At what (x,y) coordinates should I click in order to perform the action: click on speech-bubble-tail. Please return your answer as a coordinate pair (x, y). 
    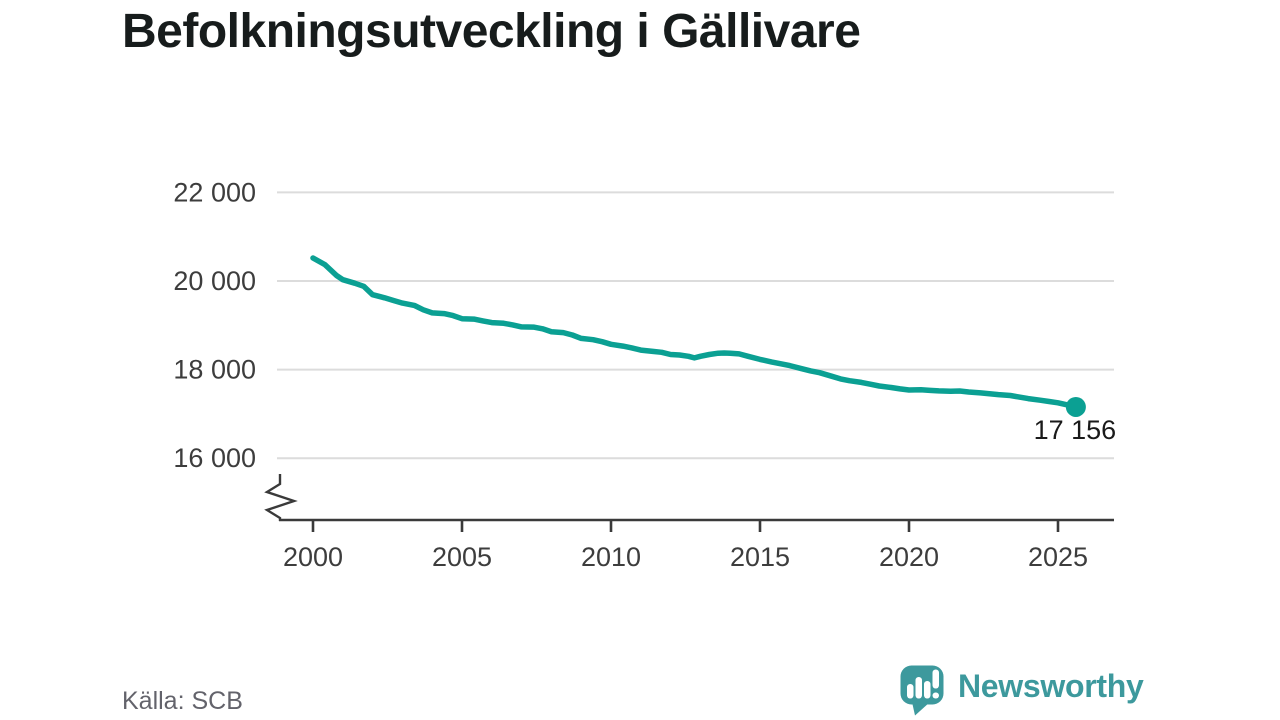
    Looking at the image, I should click on (921, 709).